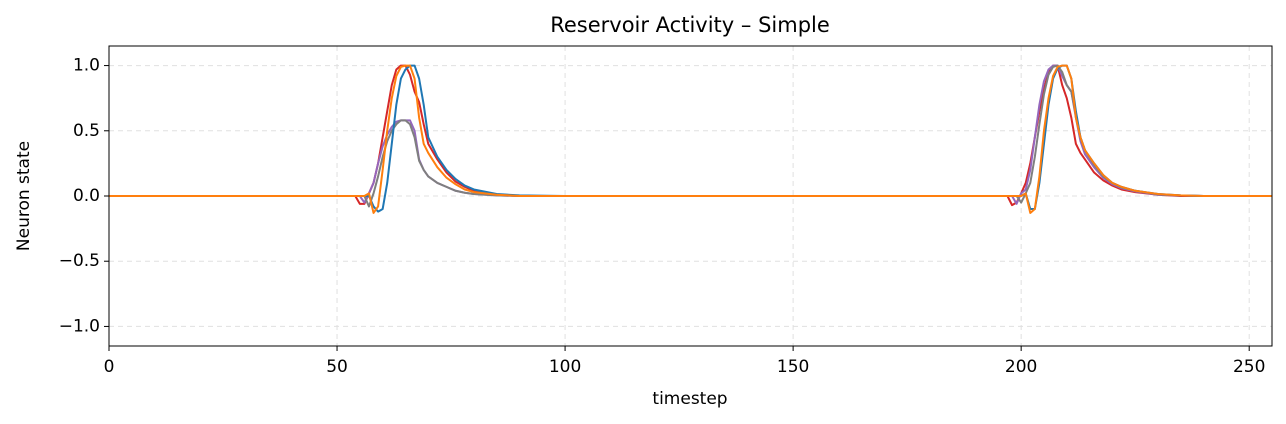  I want to click on x-tick-label: 100, so click(565, 367).